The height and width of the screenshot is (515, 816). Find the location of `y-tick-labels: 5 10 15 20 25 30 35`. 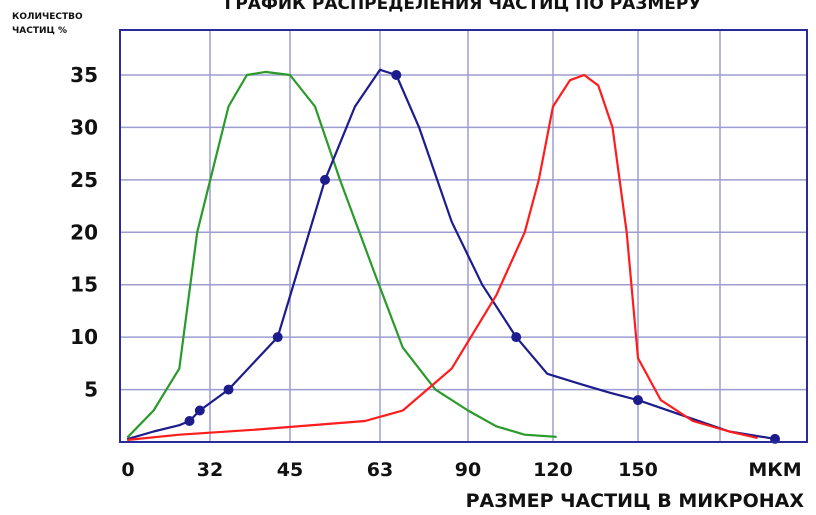

y-tick-labels: 5 10 15 20 25 30 35 is located at coordinates (84, 232).